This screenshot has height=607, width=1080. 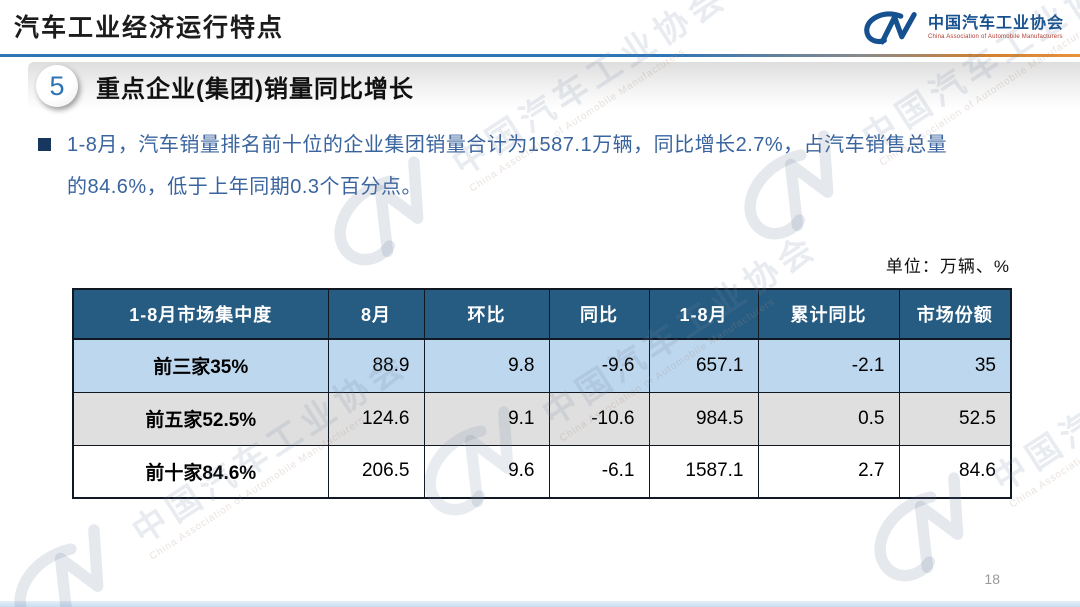 I want to click on cell-mom: 9.1, so click(x=486, y=418).